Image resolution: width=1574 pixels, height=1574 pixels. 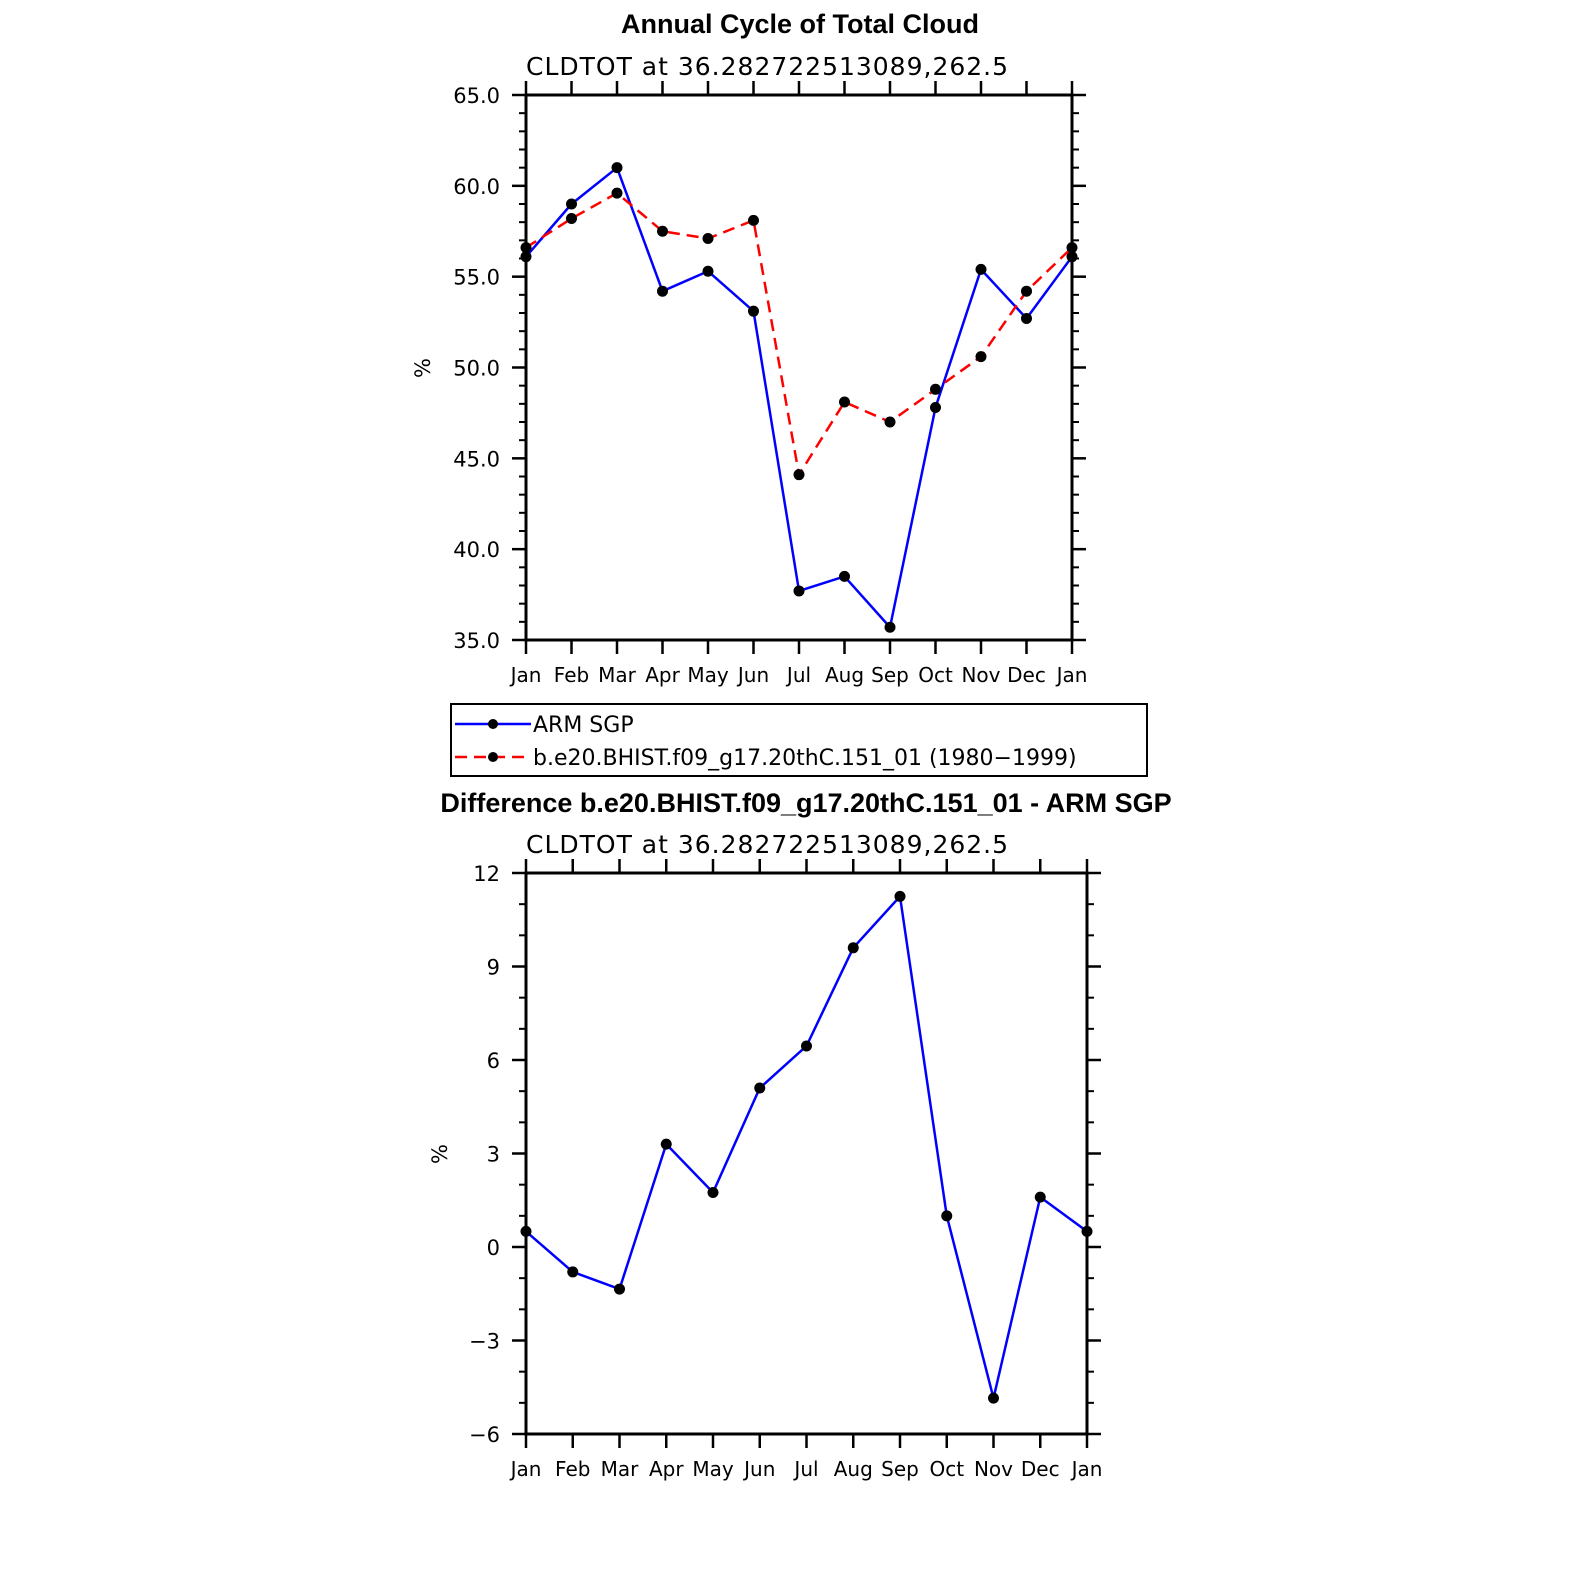 What do you see at coordinates (493, 1248) in the screenshot?
I see `y-tick-label: 0` at bounding box center [493, 1248].